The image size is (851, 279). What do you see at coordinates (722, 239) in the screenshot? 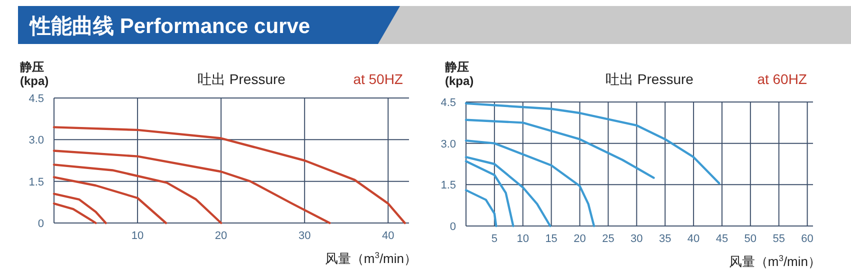
I see `x-tick-label: 45` at bounding box center [722, 239].